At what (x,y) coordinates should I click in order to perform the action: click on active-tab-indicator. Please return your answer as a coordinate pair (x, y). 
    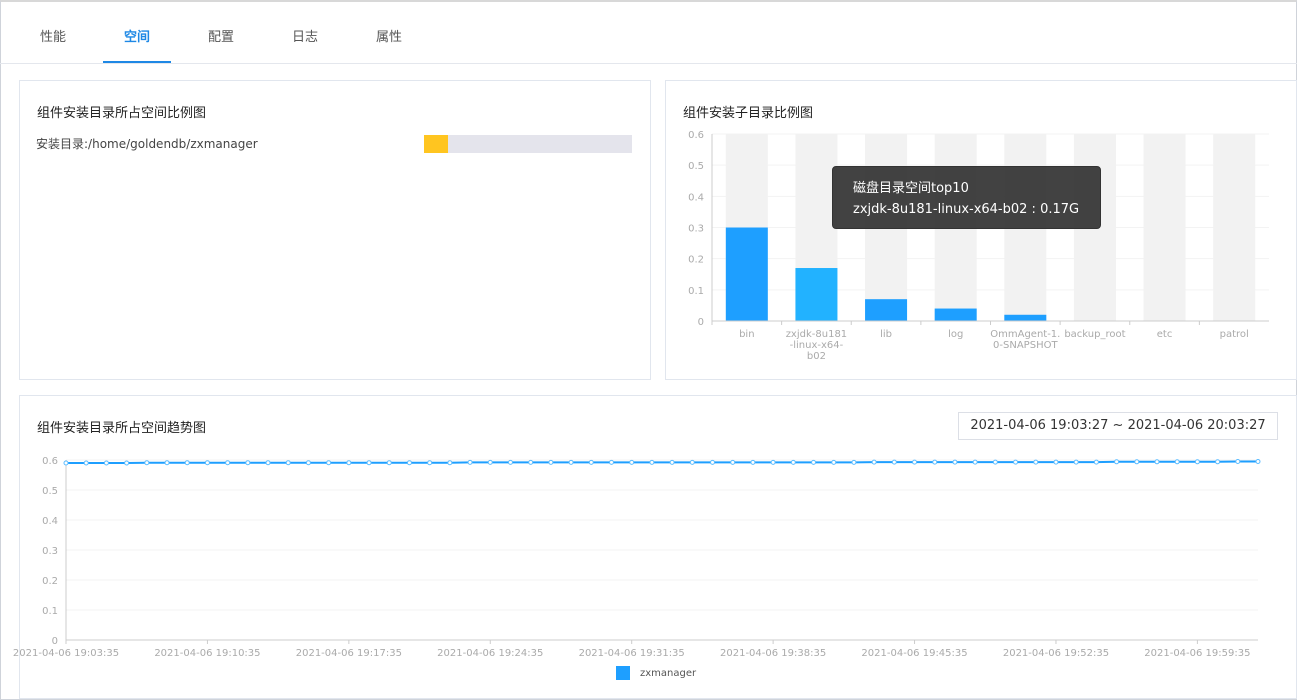
    Looking at the image, I should click on (137, 62).